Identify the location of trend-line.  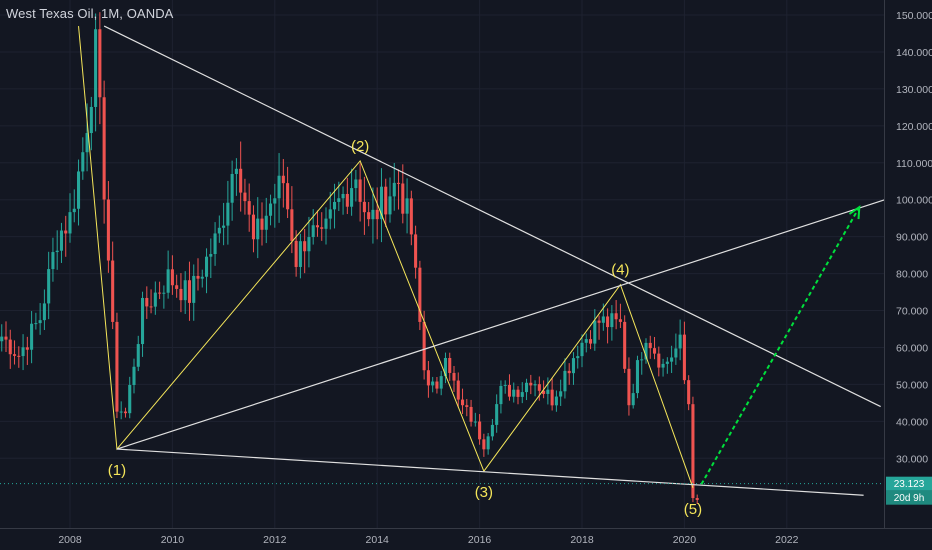
(490, 472).